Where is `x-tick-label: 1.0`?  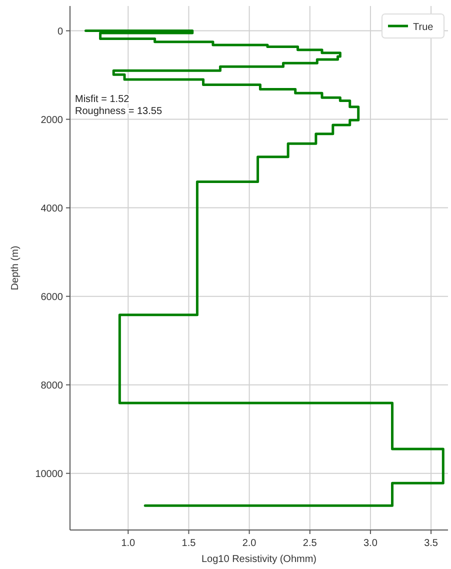
x-tick-label: 1.0 is located at coordinates (128, 543).